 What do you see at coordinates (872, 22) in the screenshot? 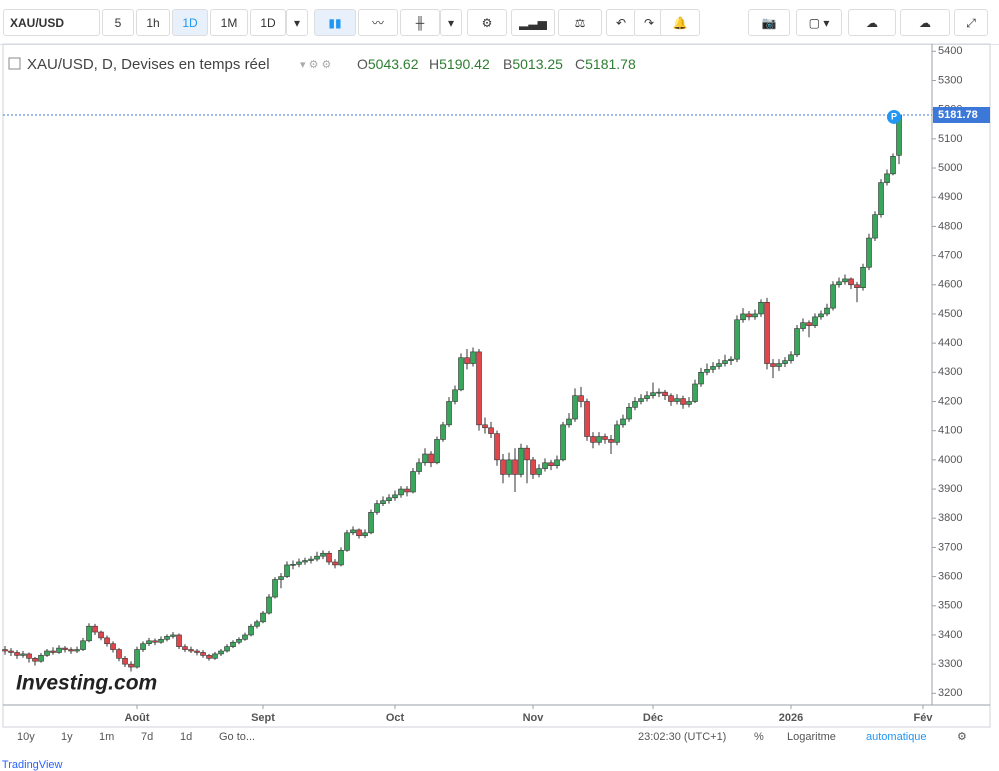
I see `load-button: ☁` at bounding box center [872, 22].